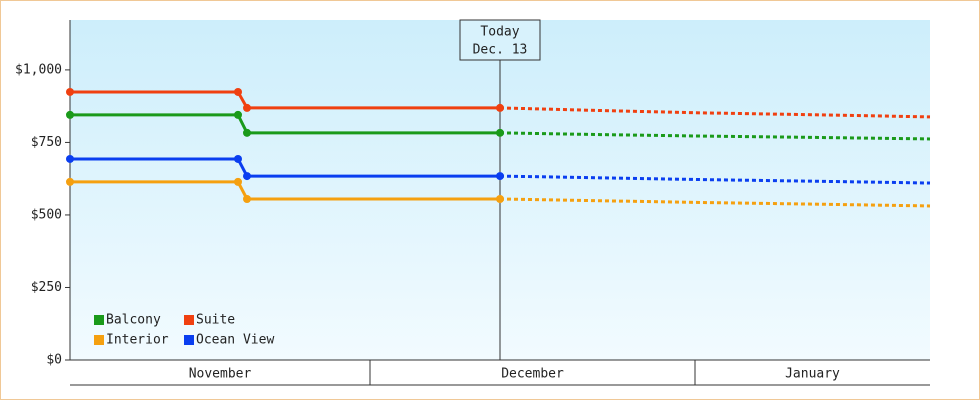 The height and width of the screenshot is (400, 980). What do you see at coordinates (812, 374) in the screenshot?
I see `x-period-label: January` at bounding box center [812, 374].